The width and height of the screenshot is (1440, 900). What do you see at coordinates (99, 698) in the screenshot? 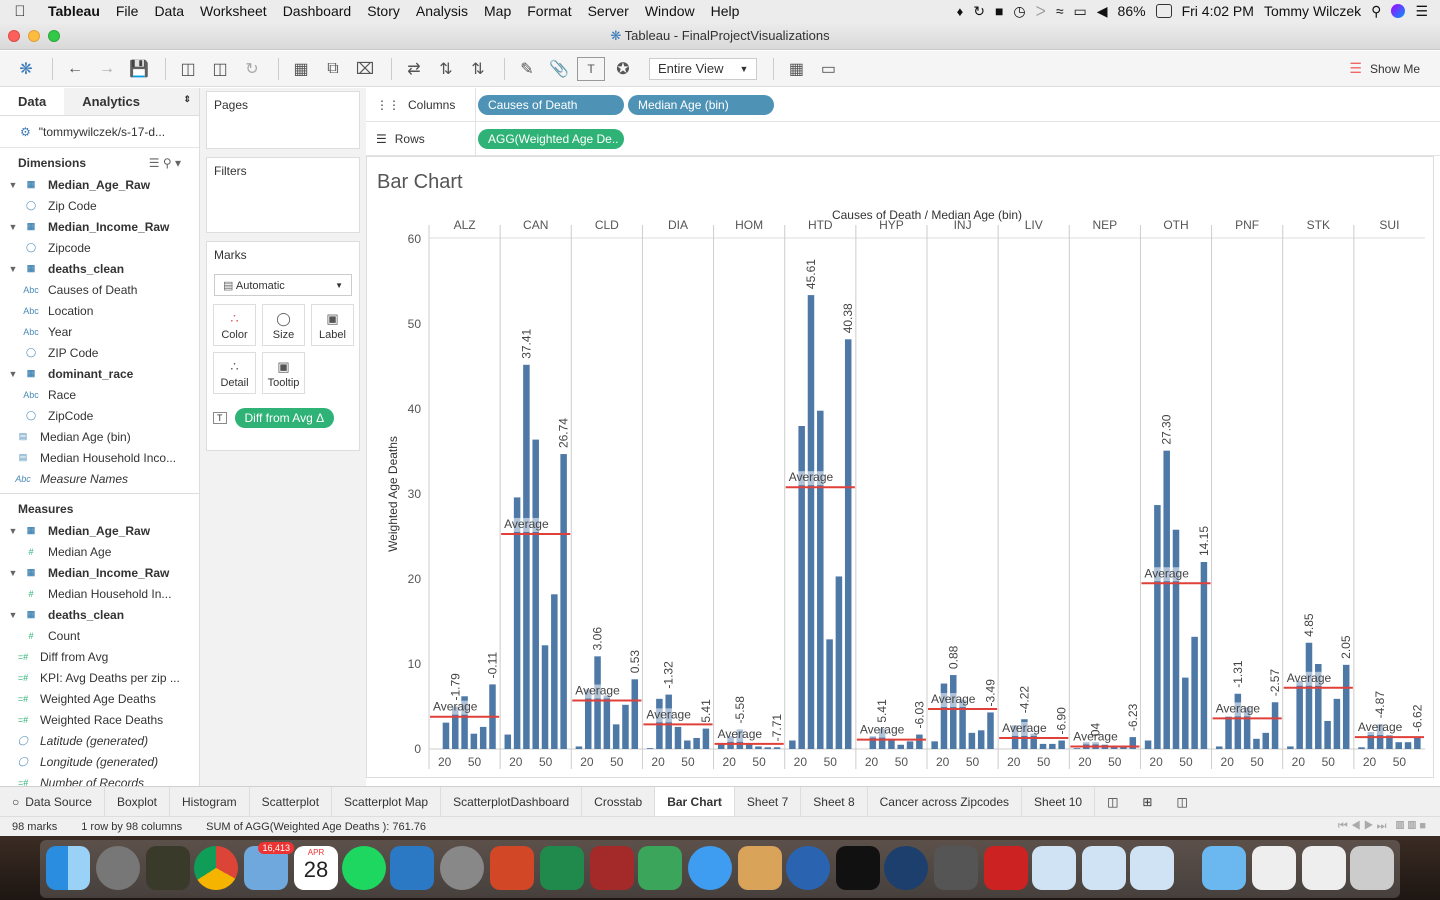
I see `measure-field: =# Weighted Age Deaths` at bounding box center [99, 698].